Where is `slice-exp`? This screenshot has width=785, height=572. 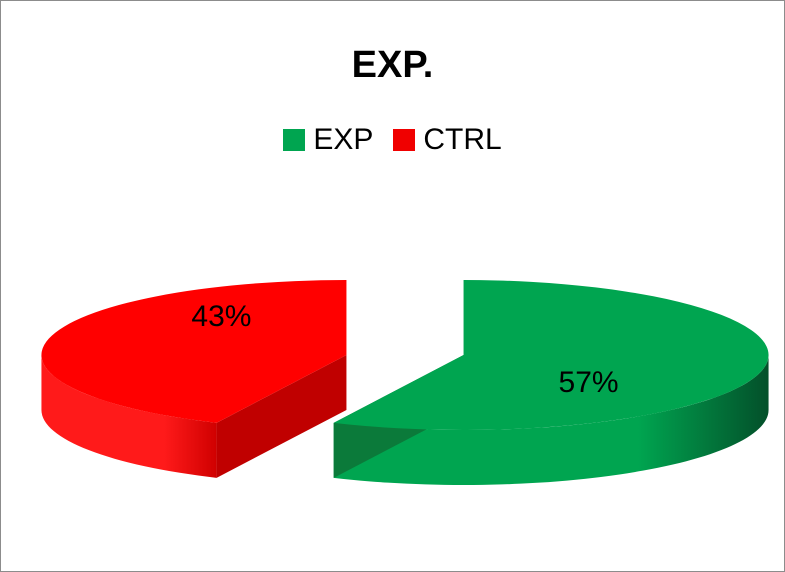
slice-exp is located at coordinates (551, 355).